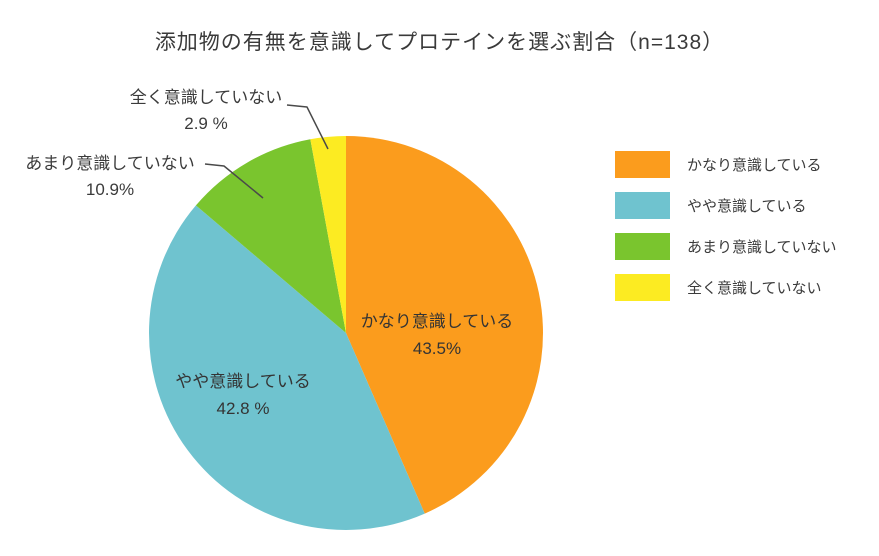 This screenshot has width=879, height=556. What do you see at coordinates (206, 97) in the screenshot?
I see `callout-label: 全く意識していない` at bounding box center [206, 97].